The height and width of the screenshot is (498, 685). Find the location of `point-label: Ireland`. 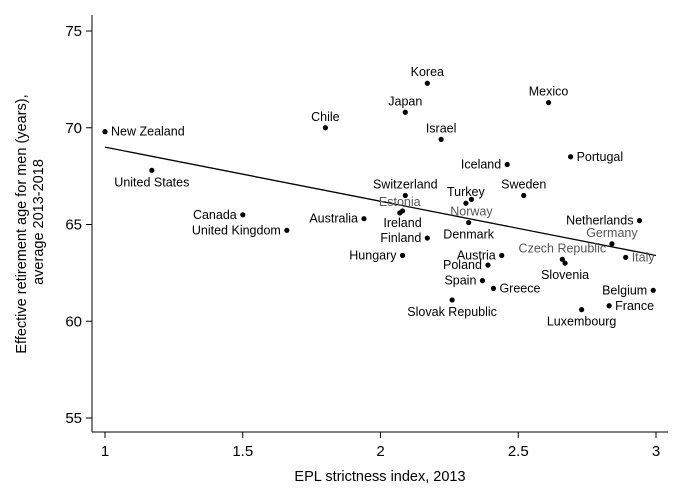

point-label: Ireland is located at coordinates (402, 223).